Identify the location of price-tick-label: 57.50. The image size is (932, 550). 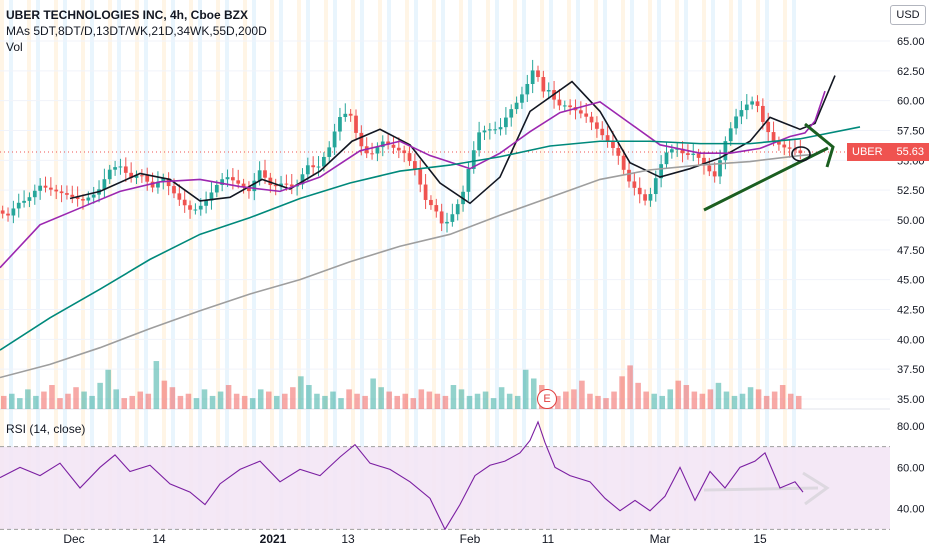
(911, 132).